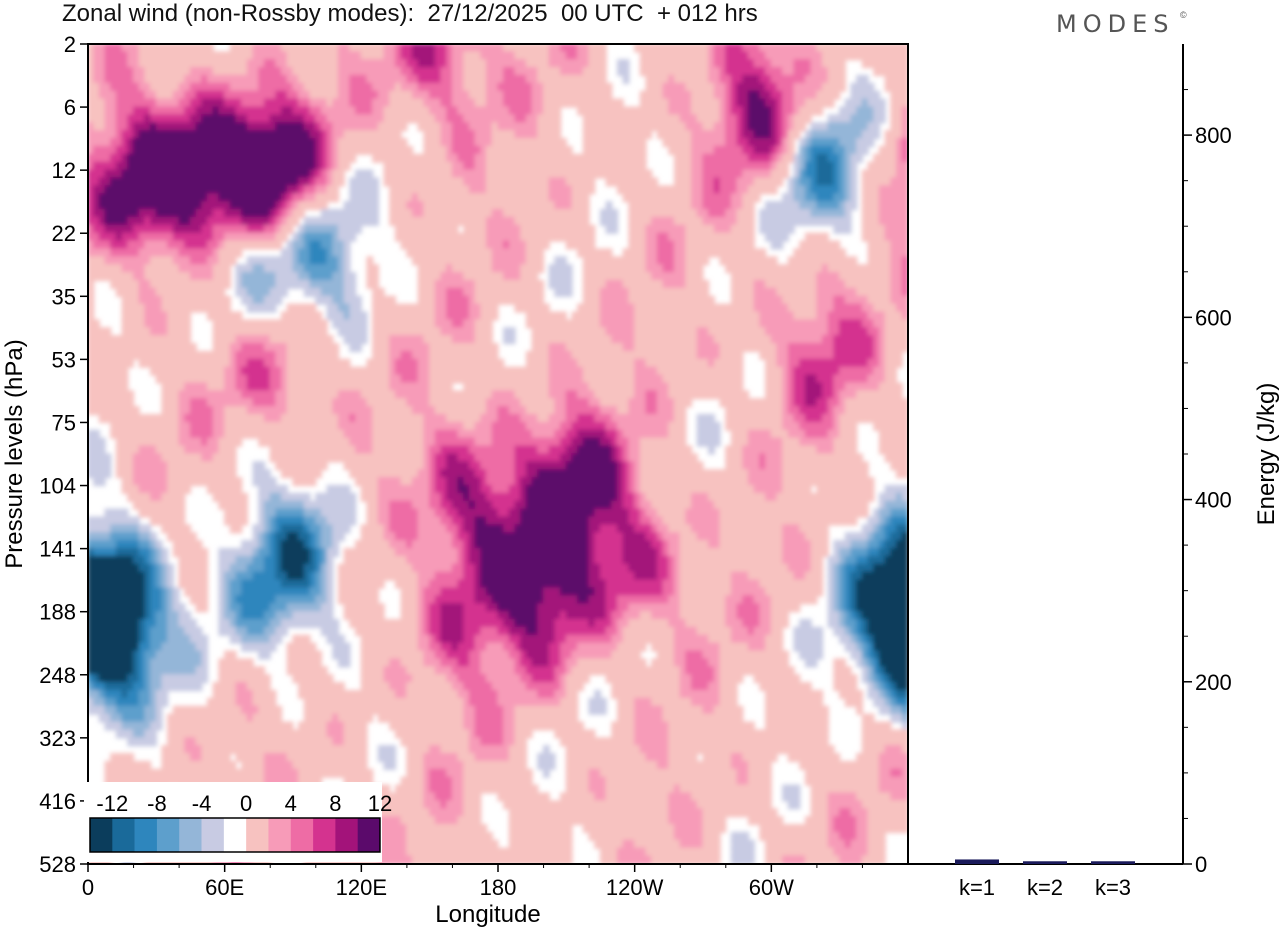 The width and height of the screenshot is (1280, 930). What do you see at coordinates (1213, 317) in the screenshot?
I see `energy-tick-label: 600` at bounding box center [1213, 317].